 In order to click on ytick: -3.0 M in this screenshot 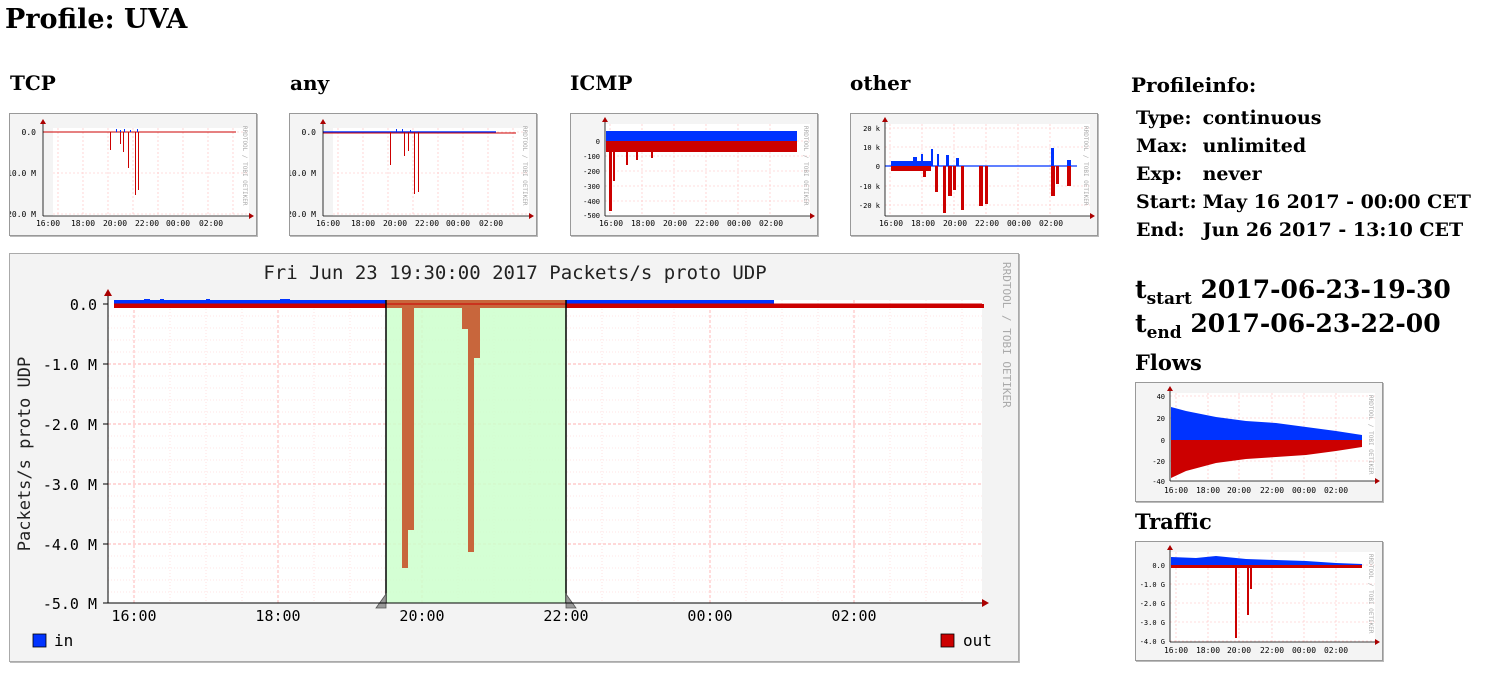, I will do `click(70, 485)`.